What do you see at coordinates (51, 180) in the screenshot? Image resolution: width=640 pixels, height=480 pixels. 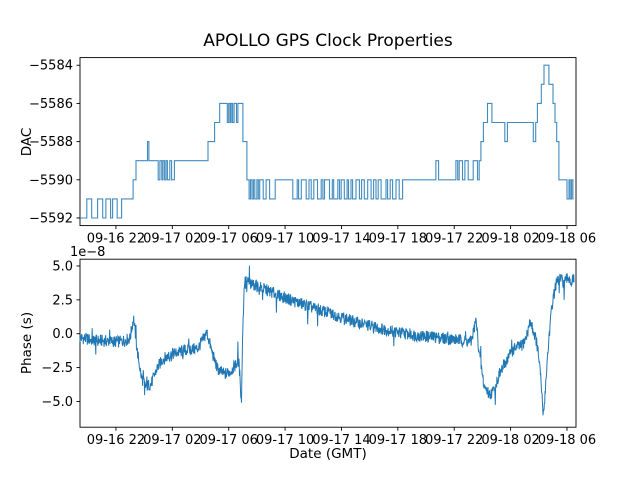 I see `y-tick-label: −5590` at bounding box center [51, 180].